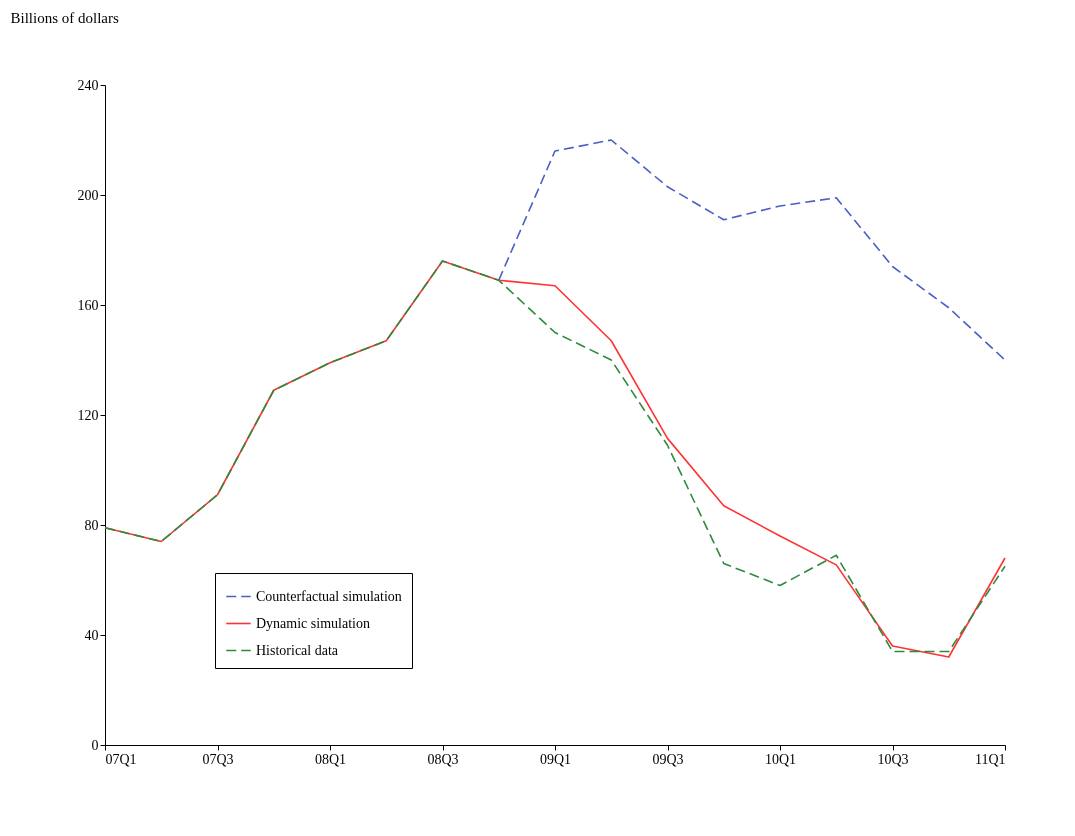 The image size is (1075, 836). Describe the element at coordinates (893, 759) in the screenshot. I see `x-tick-label: 10Q3` at that location.